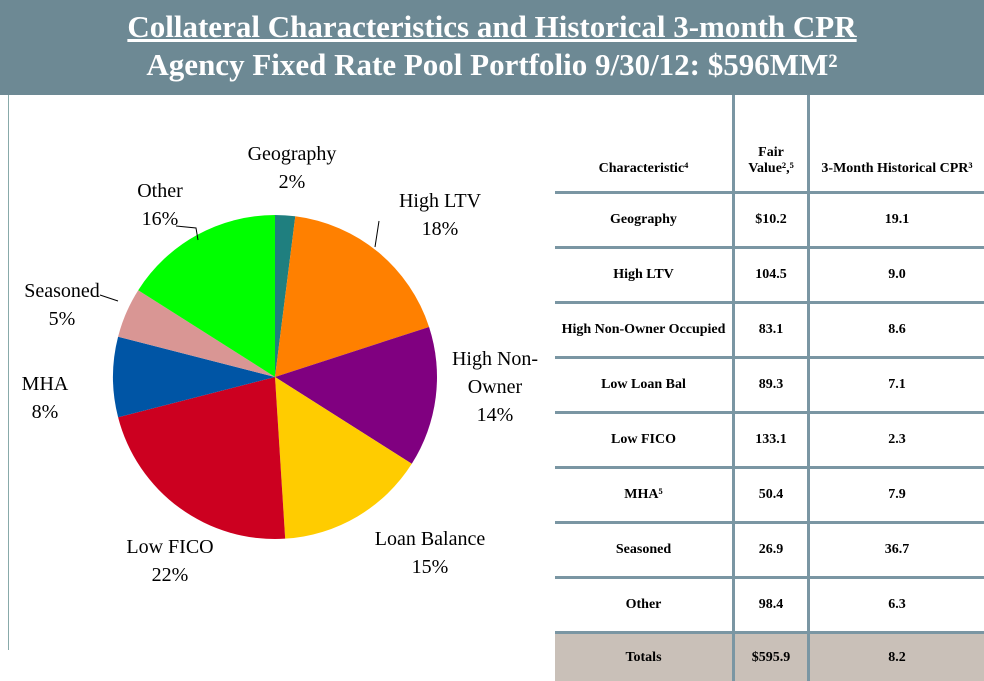 This screenshot has width=984, height=681. What do you see at coordinates (771, 495) in the screenshot?
I see `table-cell: 50.4` at bounding box center [771, 495].